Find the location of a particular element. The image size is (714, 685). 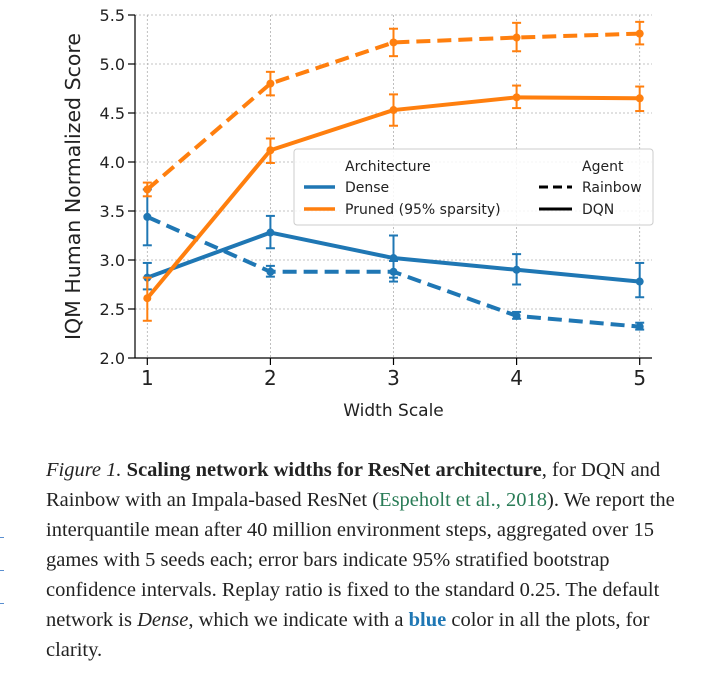

legend-agent-item: DQN is located at coordinates (598, 210).